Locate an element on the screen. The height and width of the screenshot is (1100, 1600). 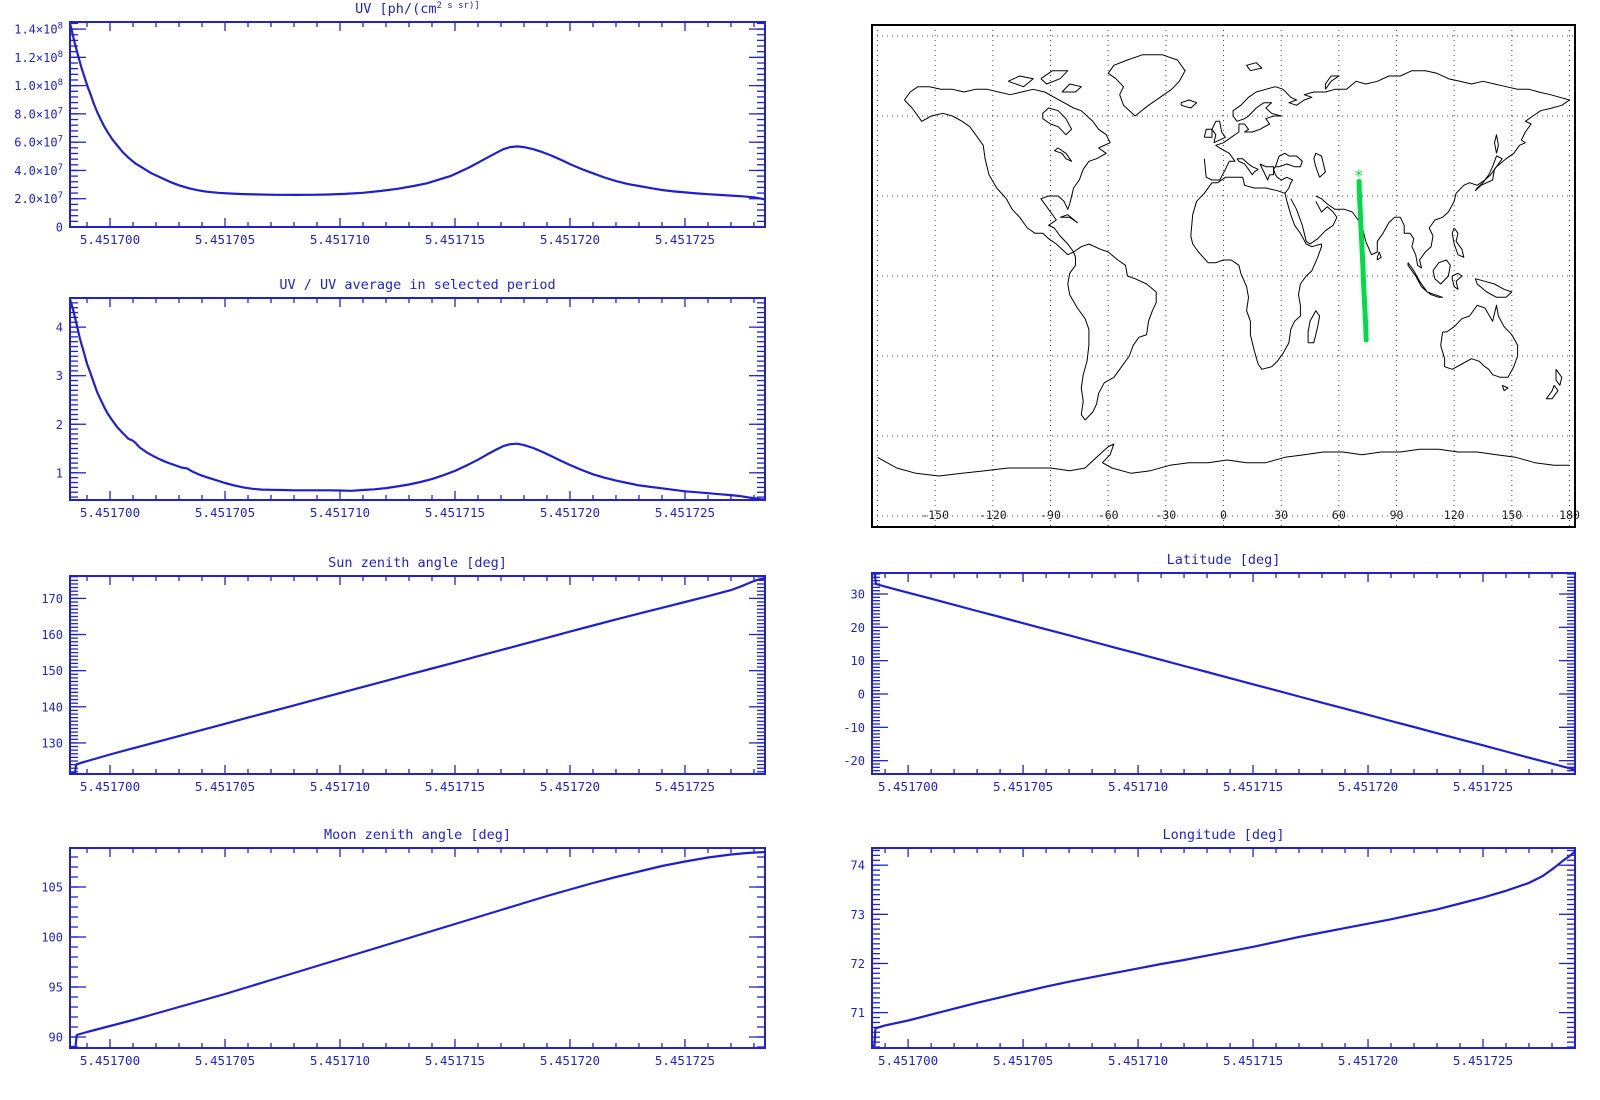
ratio-x-tick-label: 5.451715 is located at coordinates (455, 512).